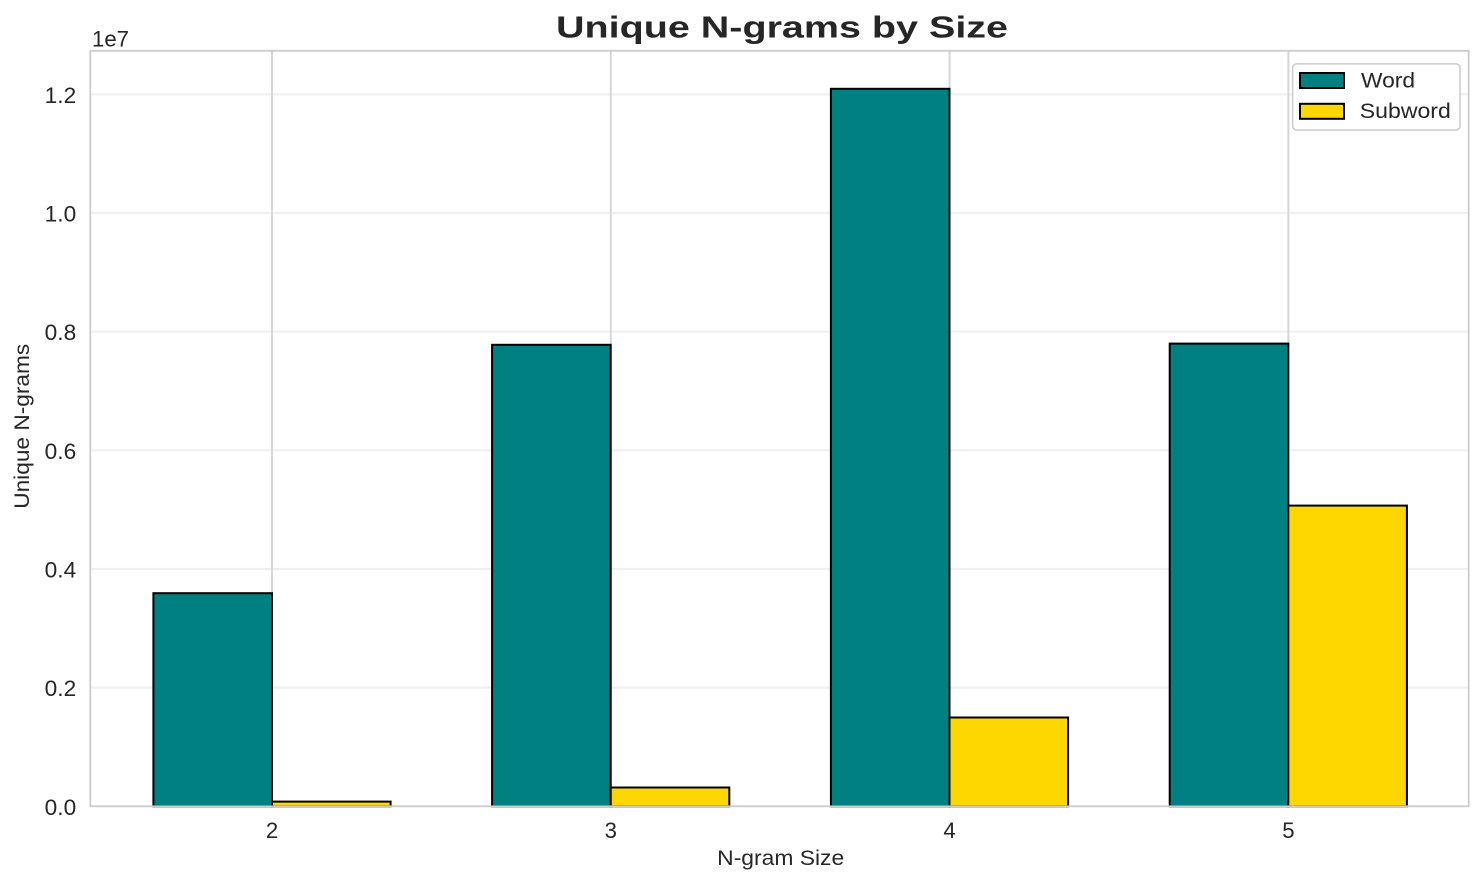 The width and height of the screenshot is (1484, 885). Describe the element at coordinates (782, 28) in the screenshot. I see `svg-text: Unique N-grams by Size` at that location.